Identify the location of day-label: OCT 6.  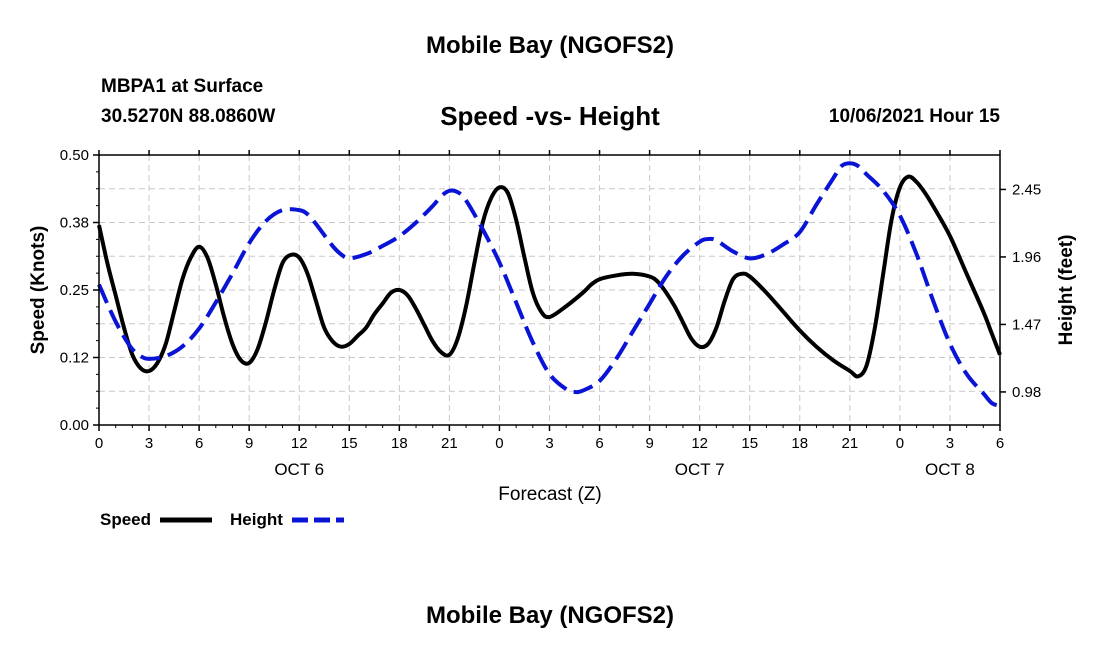
(299, 469).